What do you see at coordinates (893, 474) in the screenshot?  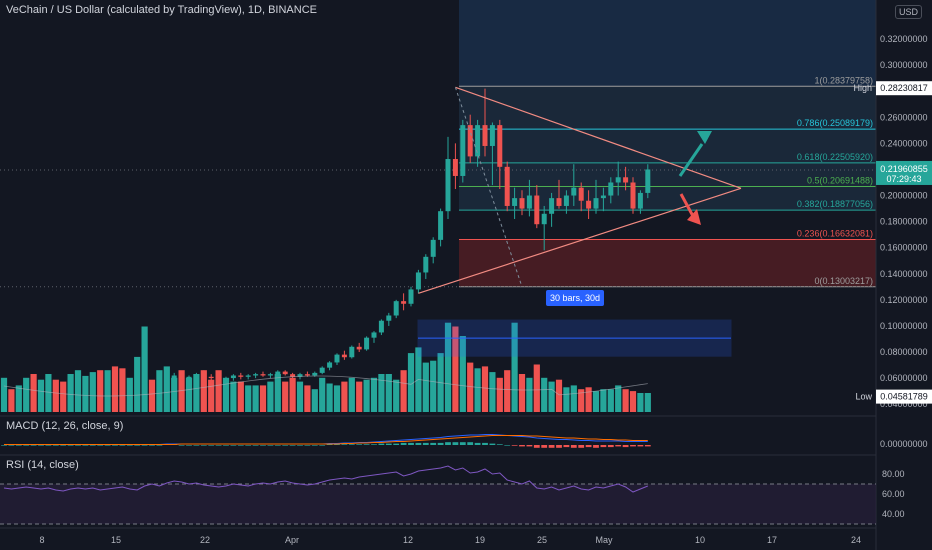 I see `rsi-axis-tick: 80.00` at bounding box center [893, 474].